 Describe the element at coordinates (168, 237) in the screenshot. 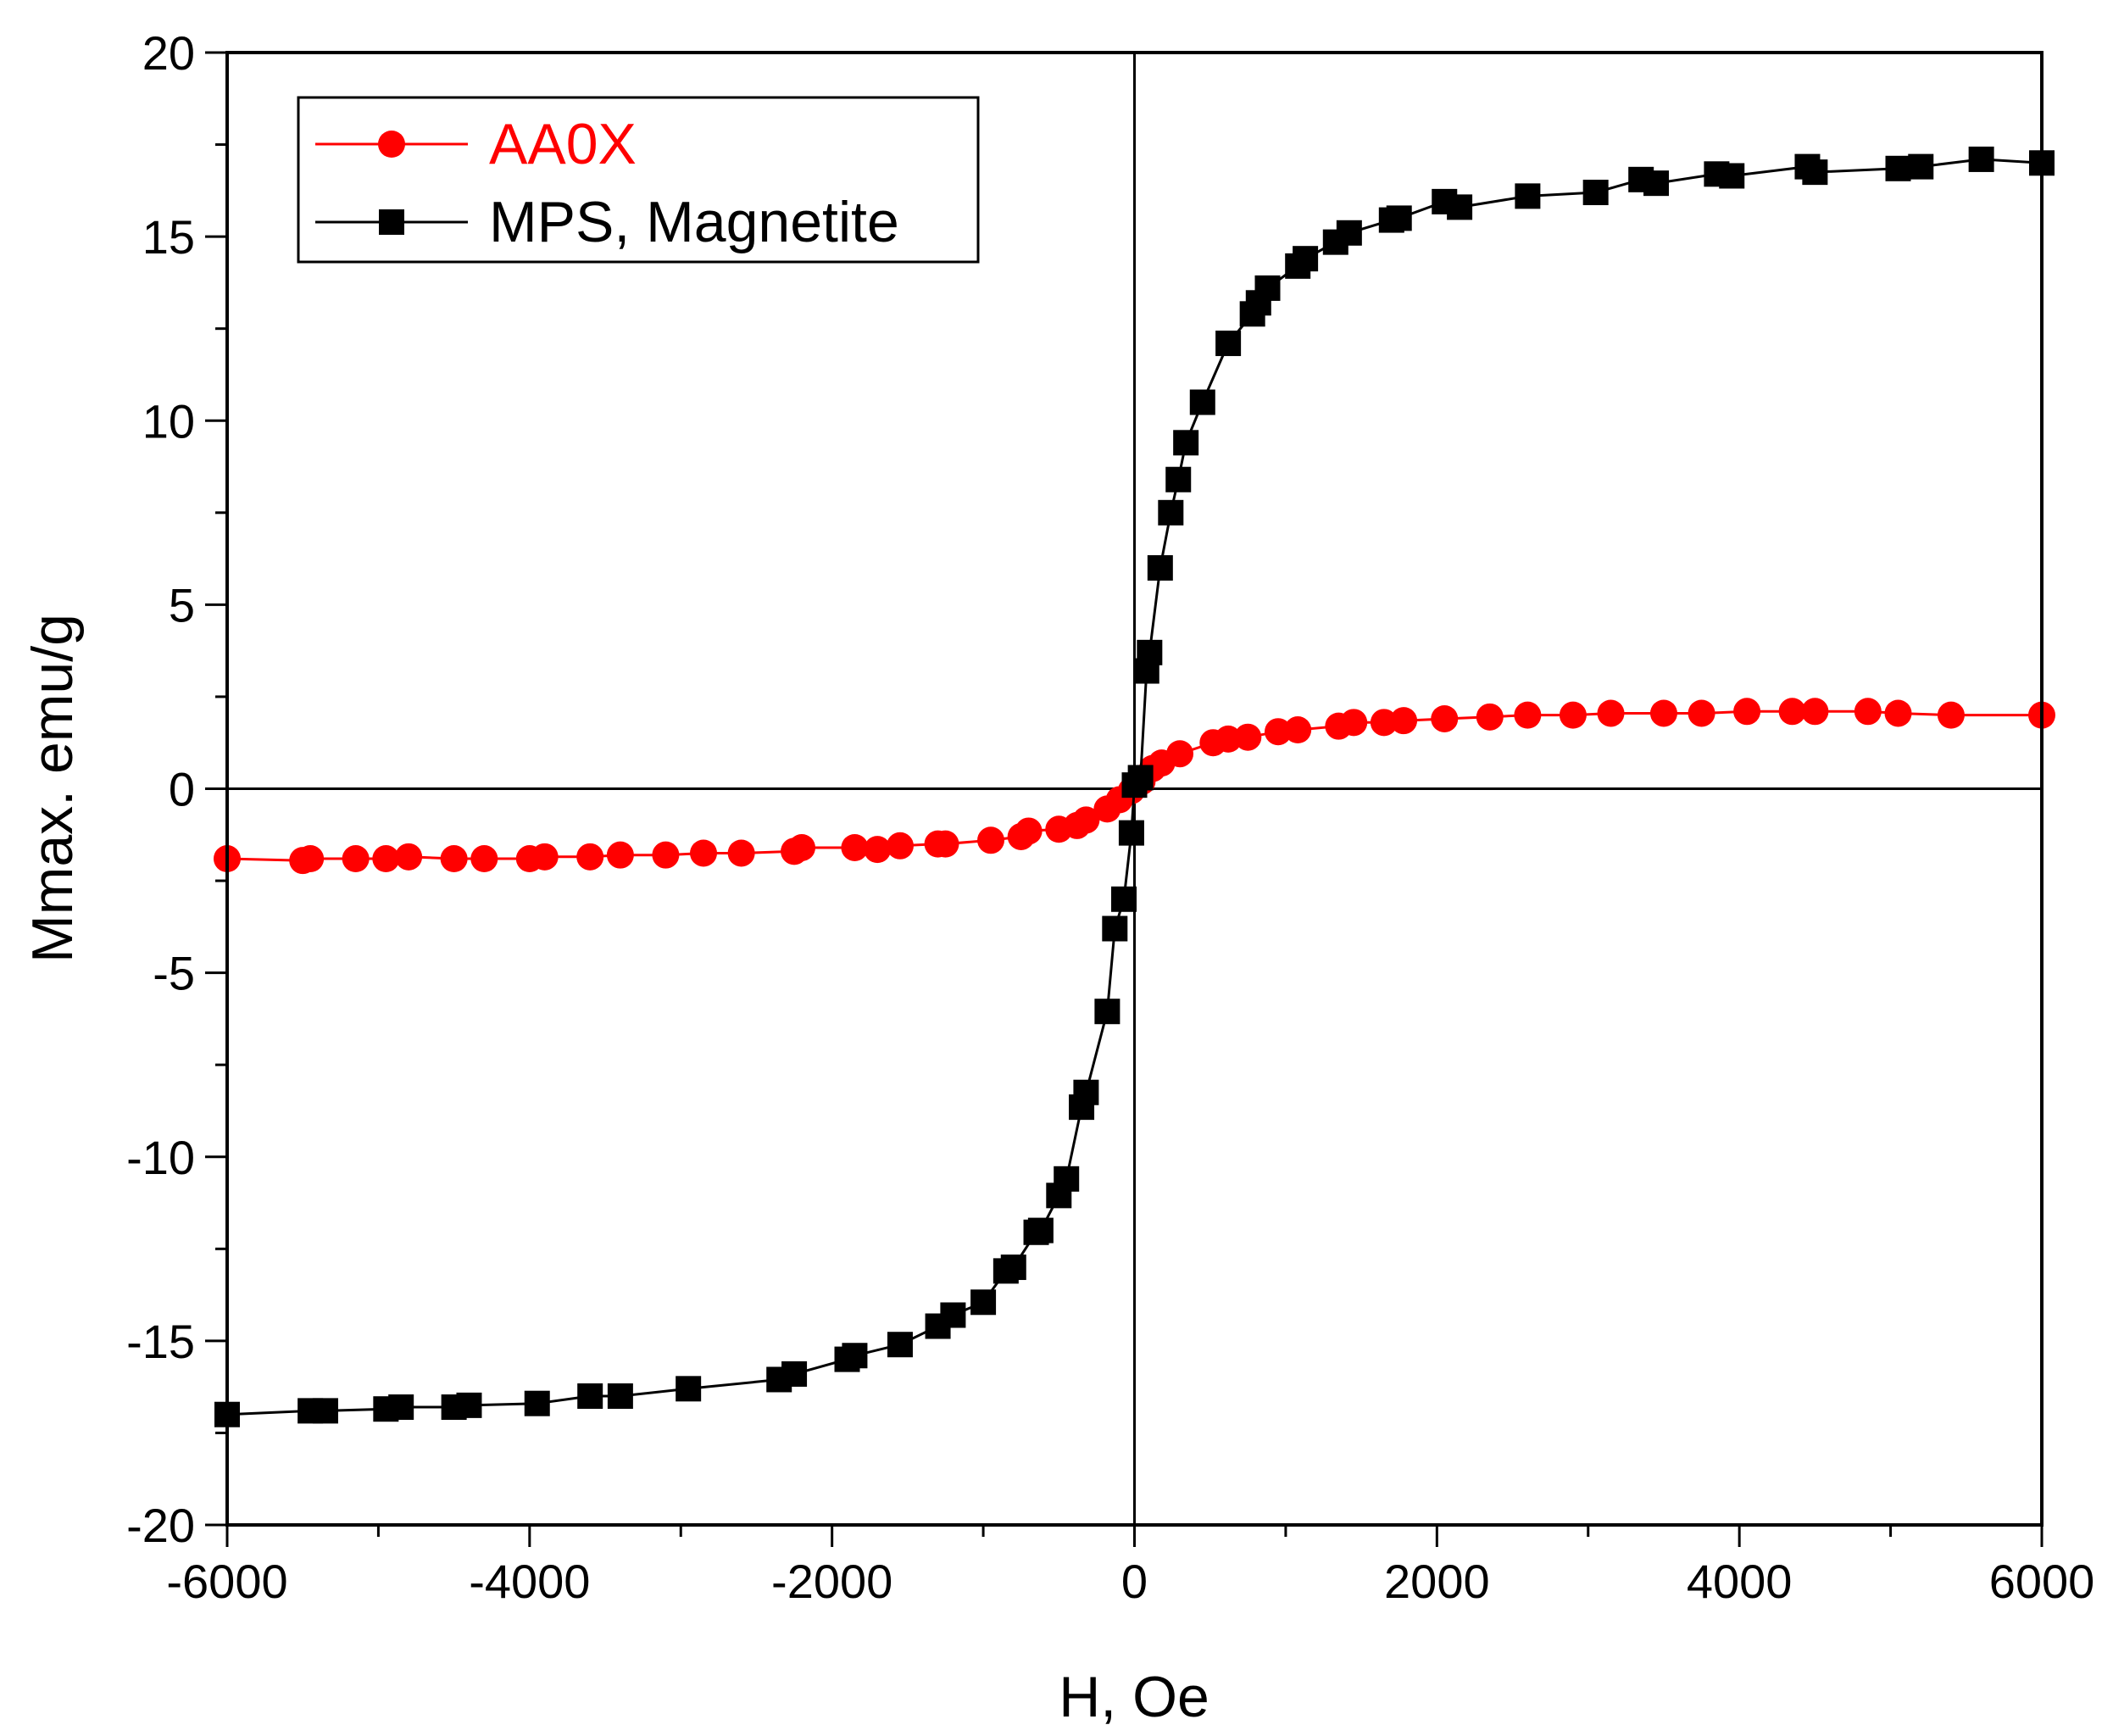

I see `y-tick-label: 15` at that location.